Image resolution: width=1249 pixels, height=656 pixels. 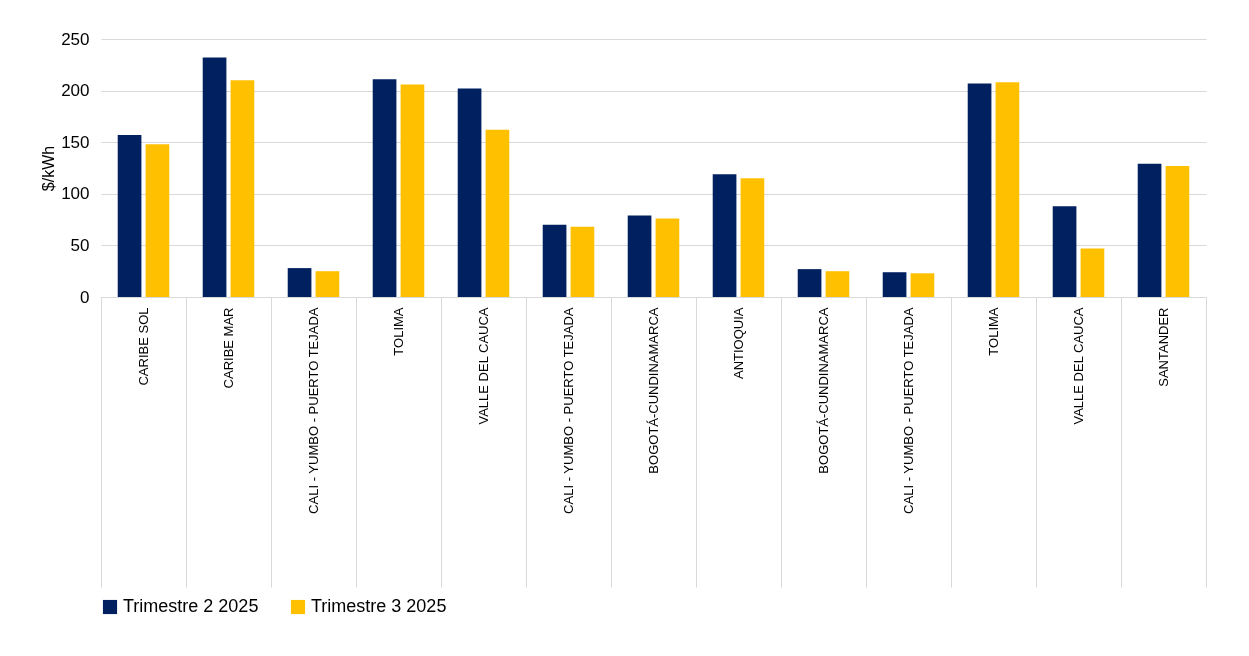 I want to click on legend-label: Trimestre 2 2025, so click(x=191, y=606).